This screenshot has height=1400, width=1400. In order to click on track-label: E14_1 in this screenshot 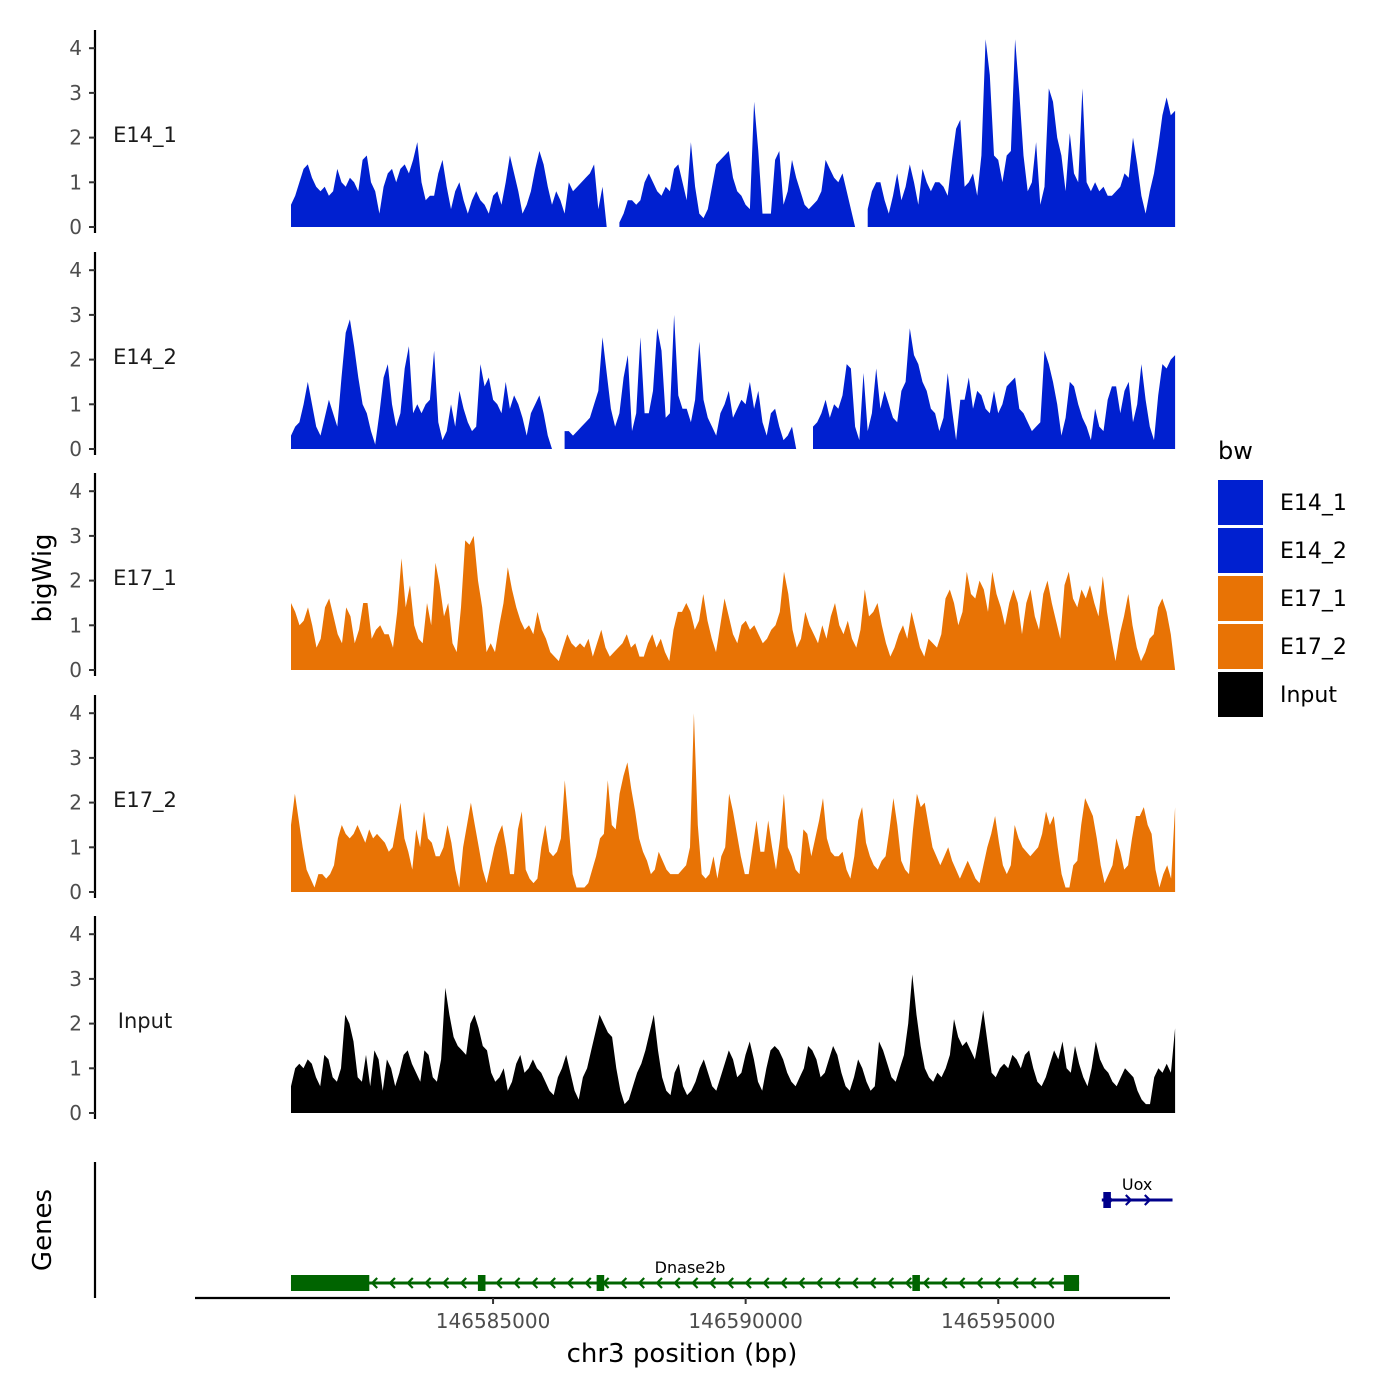, I will do `click(145, 135)`.